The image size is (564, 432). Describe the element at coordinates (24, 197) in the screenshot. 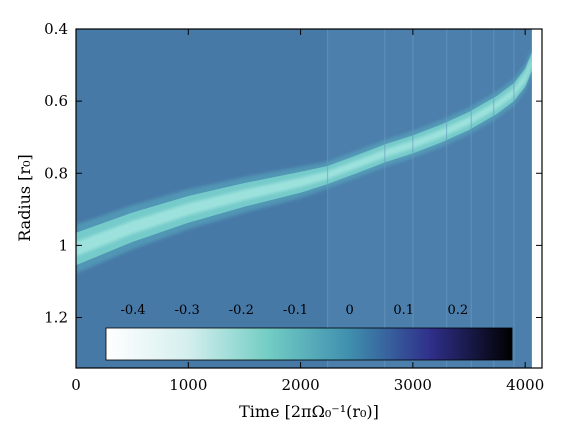

I see `y-axis-label: Radius [r₀]` at that location.